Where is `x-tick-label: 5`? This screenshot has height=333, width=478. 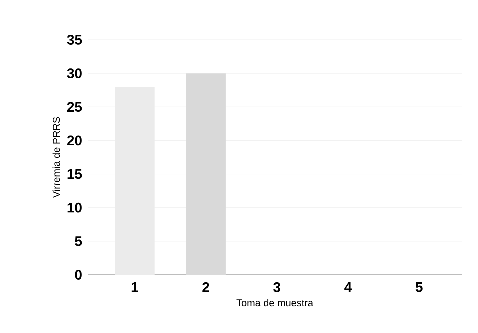 x-tick-label: 5 is located at coordinates (419, 287).